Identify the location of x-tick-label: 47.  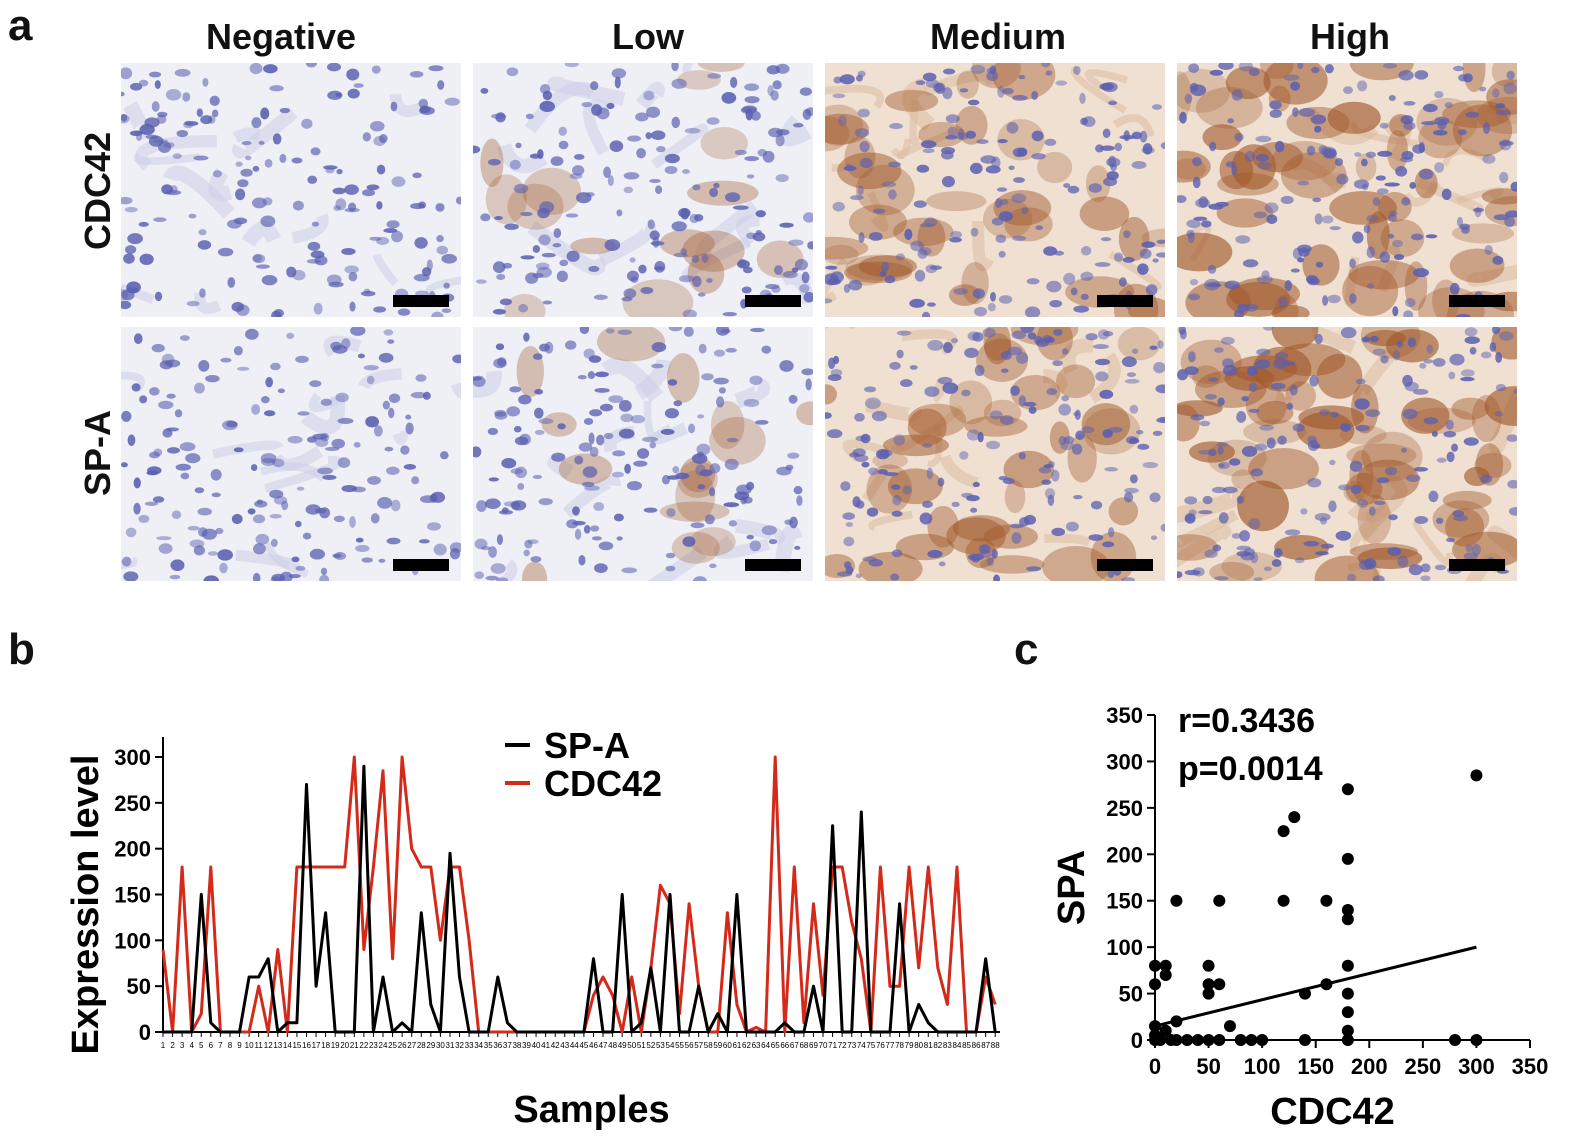
(603, 1045).